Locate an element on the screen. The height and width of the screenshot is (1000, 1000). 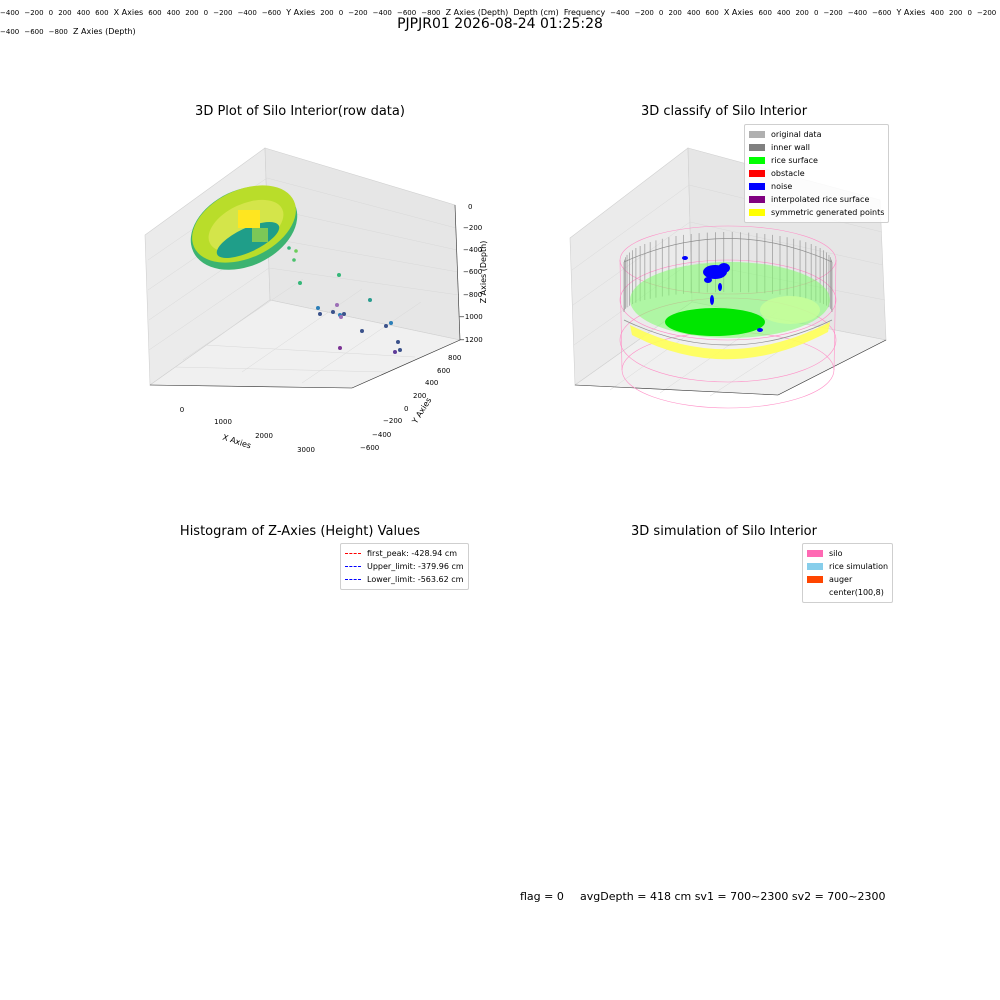
legend-label: noise is located at coordinates (782, 186).